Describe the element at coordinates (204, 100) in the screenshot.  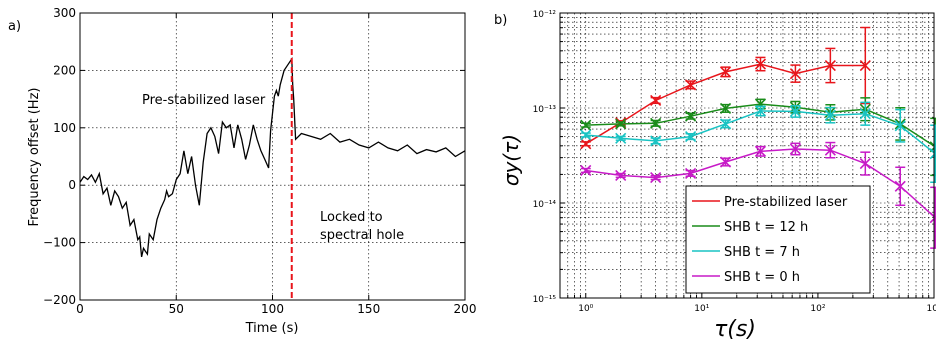
I see `annotation-prestabilized: Pre-stabilized laser` at that location.